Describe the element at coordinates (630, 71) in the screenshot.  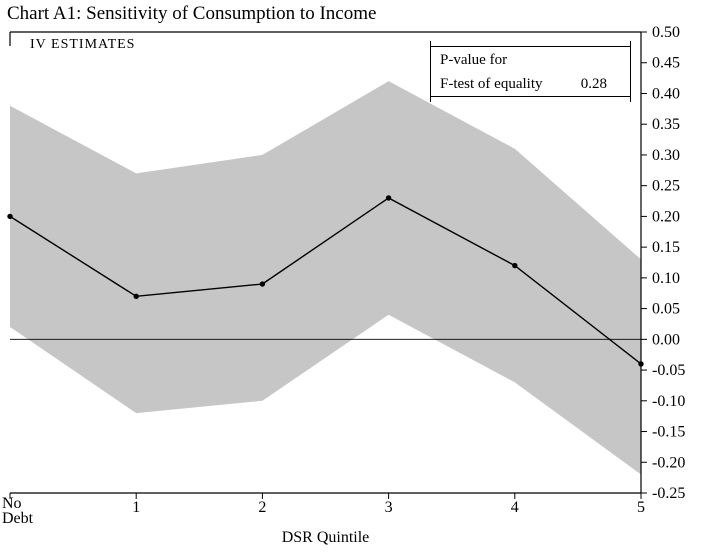
I see `legend-border-right` at that location.